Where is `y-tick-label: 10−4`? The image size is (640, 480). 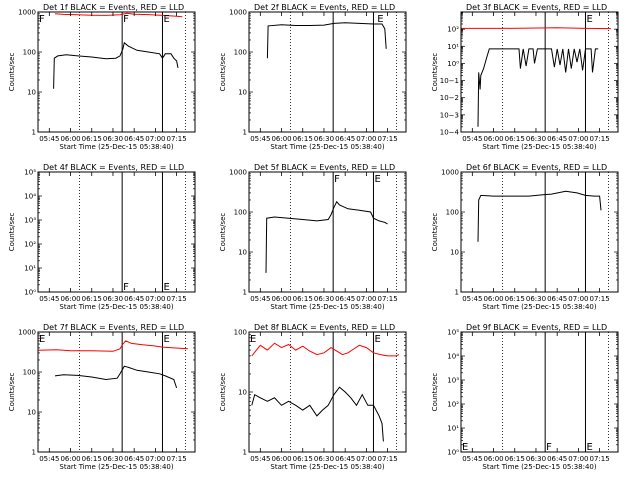 y-tick-label: 10−4 is located at coordinates (450, 133).